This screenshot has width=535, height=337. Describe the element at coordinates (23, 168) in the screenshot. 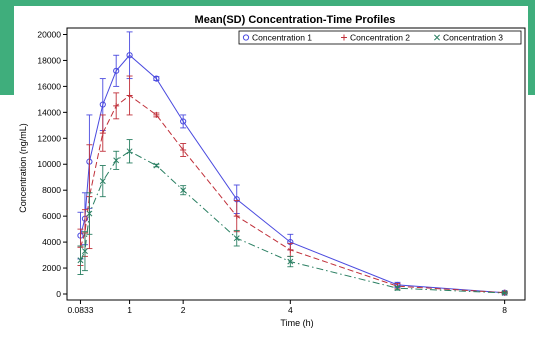

I see `y-axis-label: Concentration (ng/mL)` at that location.